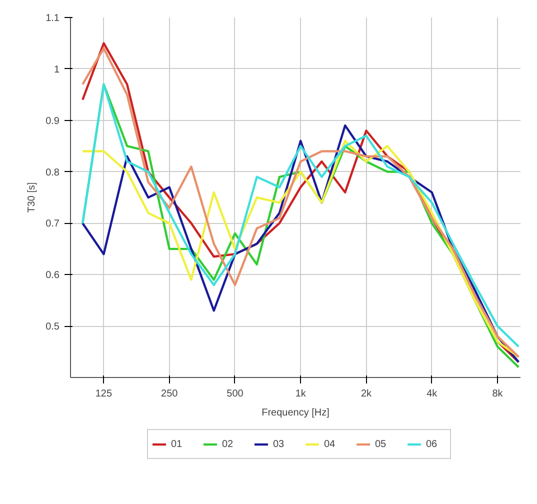  What do you see at coordinates (104, 394) in the screenshot?
I see `x-tick-label: 125` at bounding box center [104, 394].